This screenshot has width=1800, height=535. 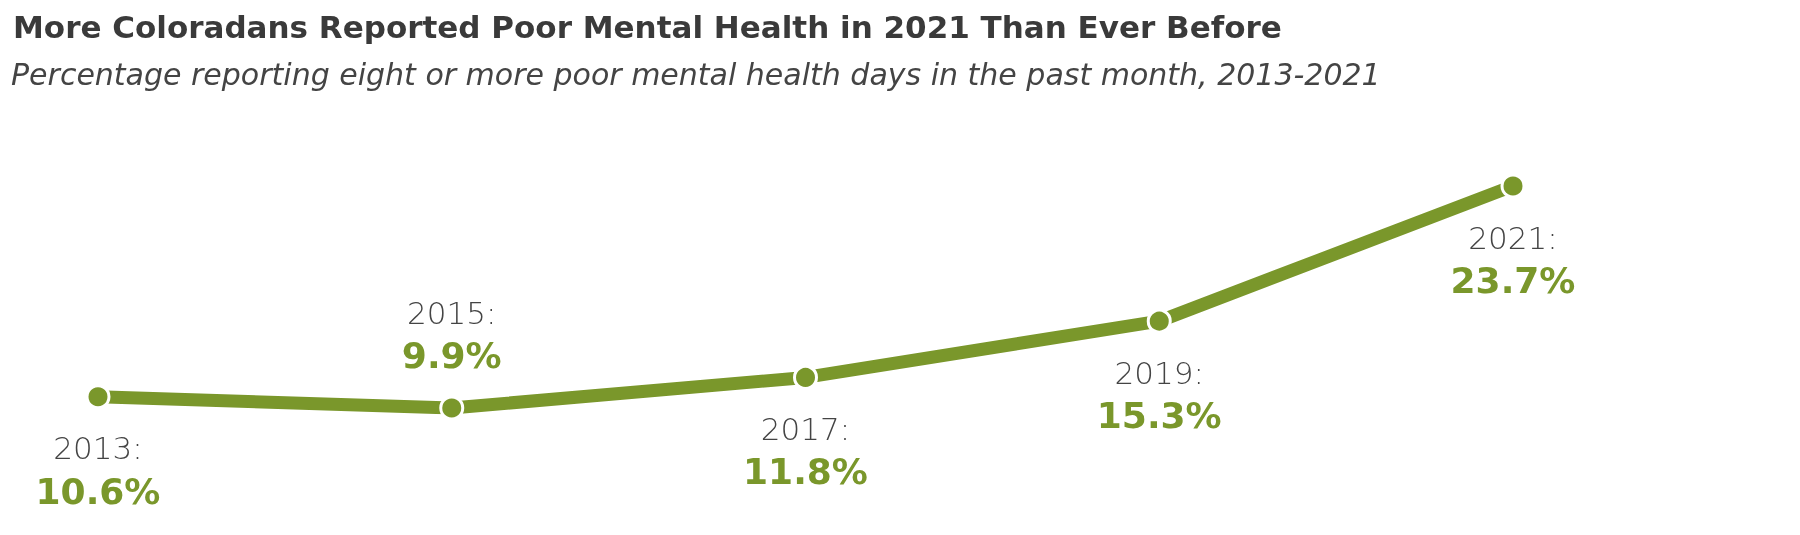 What do you see at coordinates (1159, 416) in the screenshot?
I see `data-label: 15.3%` at bounding box center [1159, 416].